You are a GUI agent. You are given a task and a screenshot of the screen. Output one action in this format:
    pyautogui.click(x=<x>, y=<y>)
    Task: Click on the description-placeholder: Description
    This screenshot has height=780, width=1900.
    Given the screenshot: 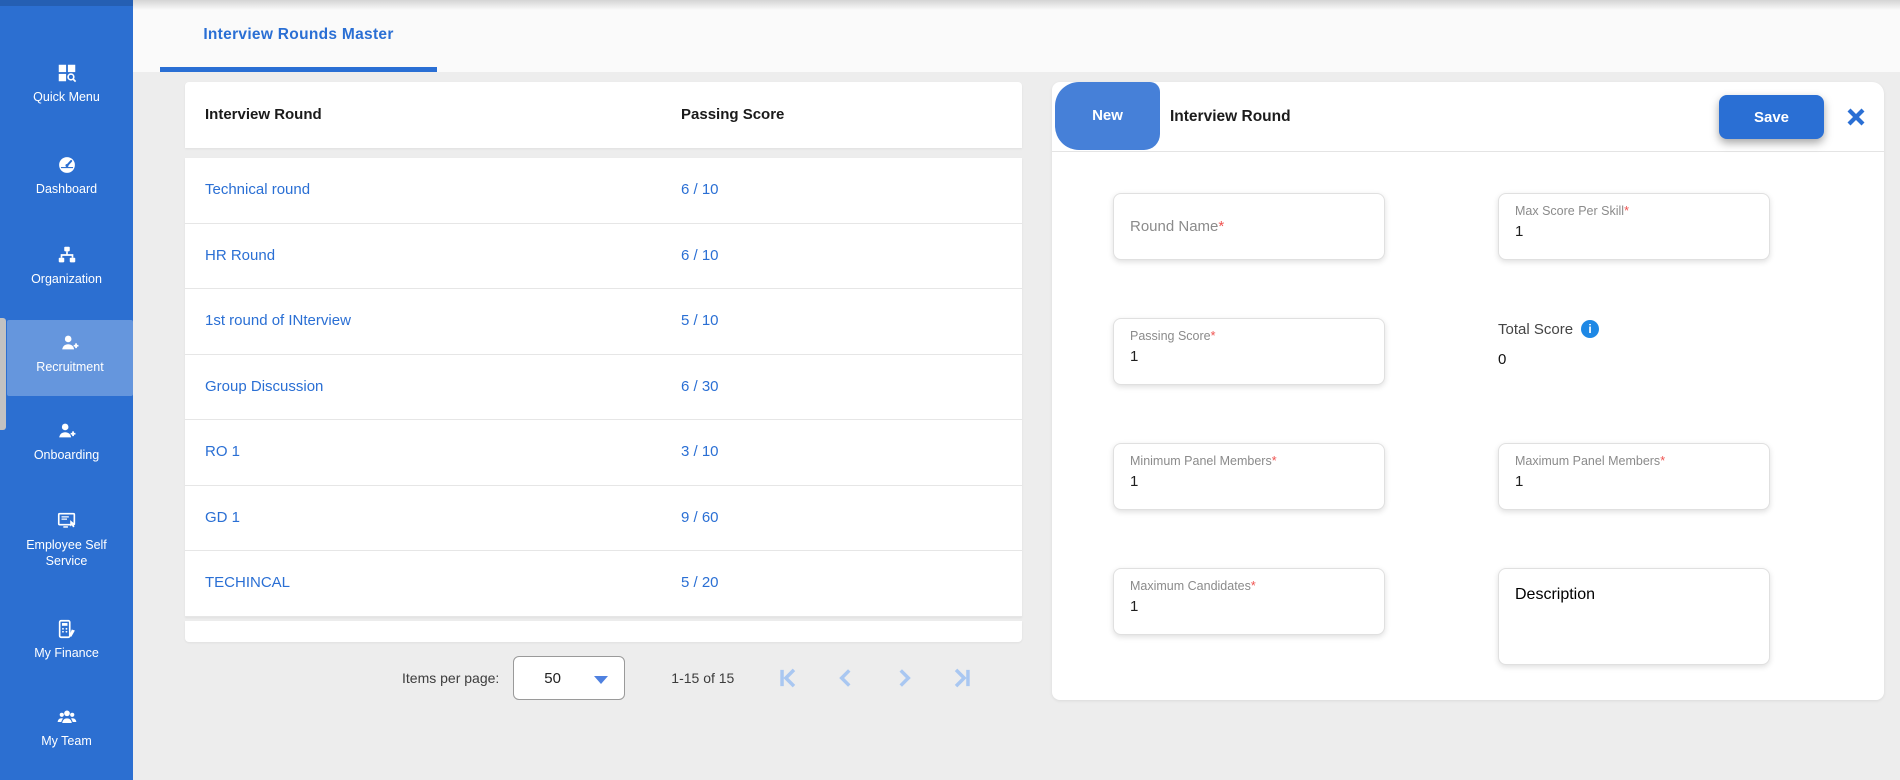 What is the action you would take?
    pyautogui.click(x=1555, y=594)
    